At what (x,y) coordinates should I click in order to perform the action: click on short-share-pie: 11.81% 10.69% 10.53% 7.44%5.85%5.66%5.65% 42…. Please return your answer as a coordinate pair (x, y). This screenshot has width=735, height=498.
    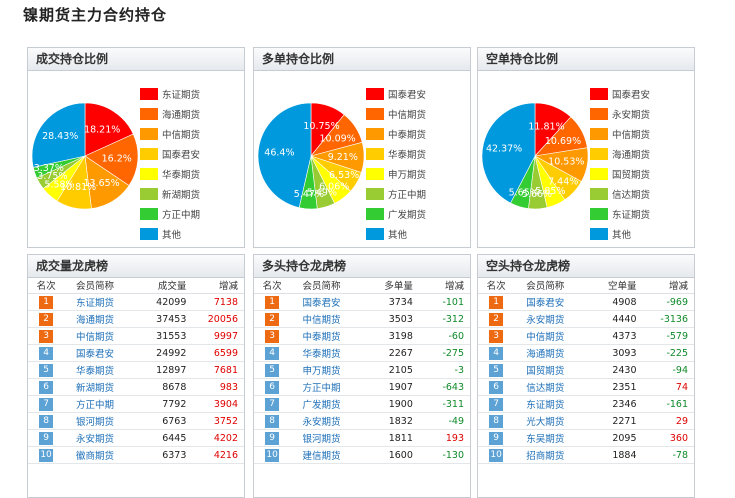
    Looking at the image, I should click on (535, 156).